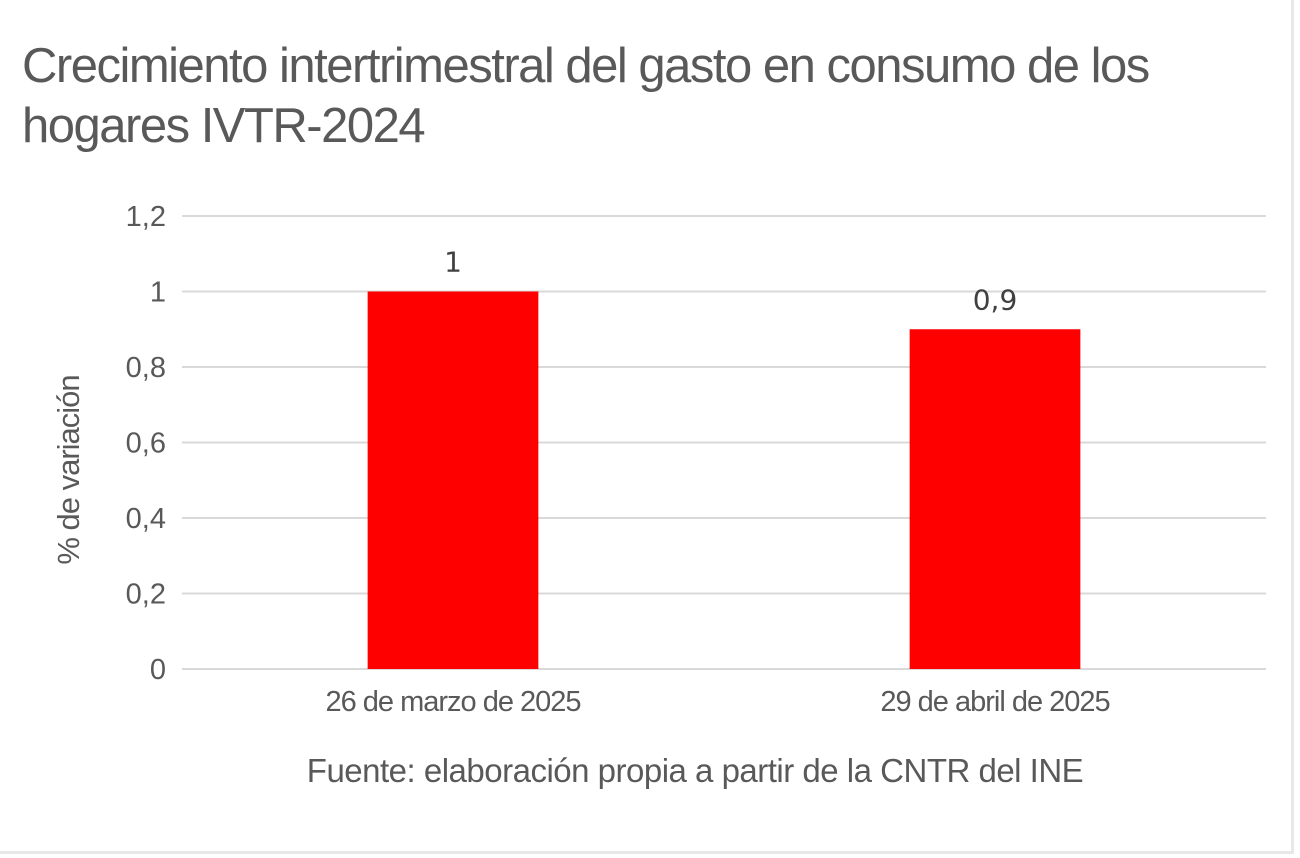  I want to click on y-tick-label: 0,2, so click(146, 595).